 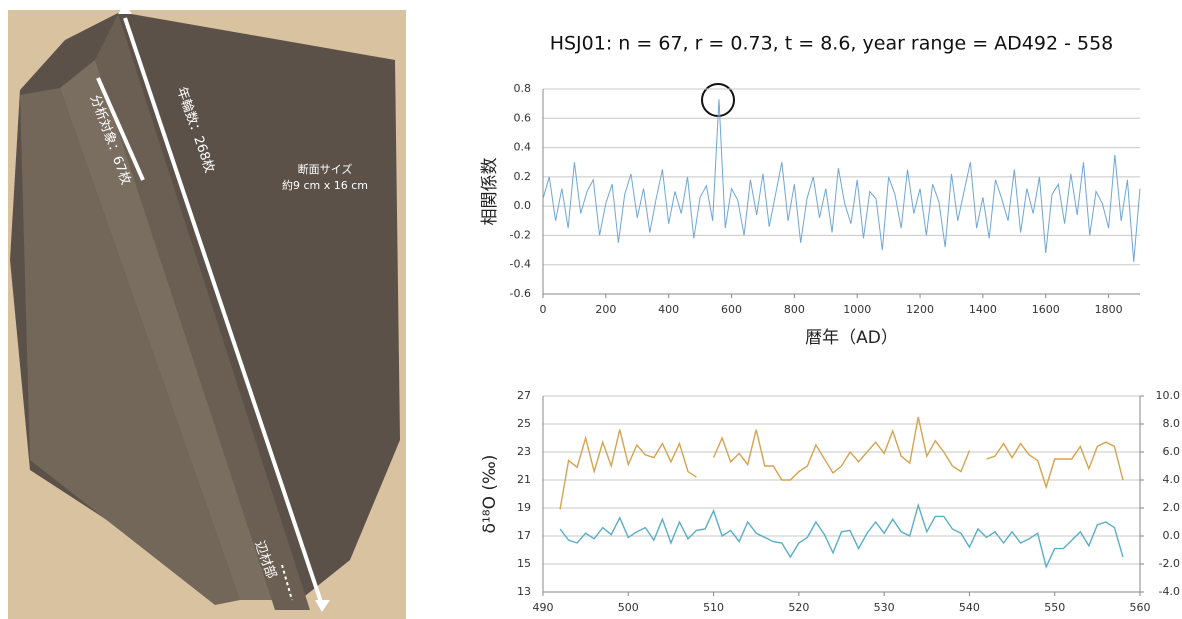 I want to click on y-tick-label: -0.2, so click(x=520, y=234).